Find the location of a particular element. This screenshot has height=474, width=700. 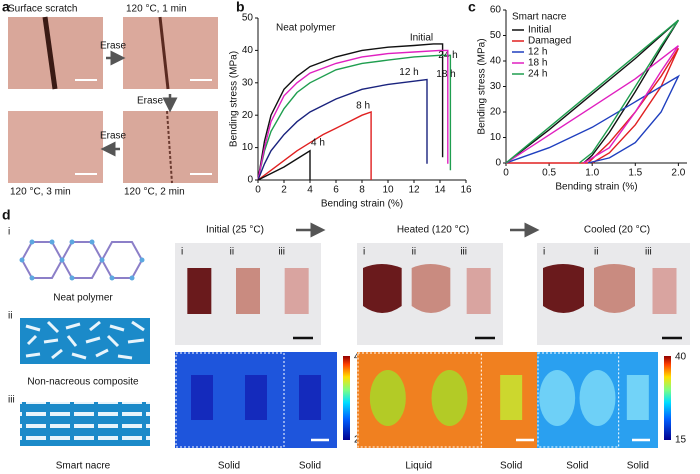

panel-label: c is located at coordinates (472, 7).